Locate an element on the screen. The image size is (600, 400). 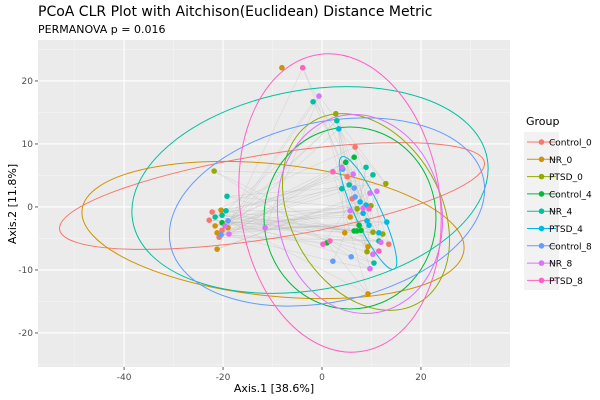
legend-label: Control_8 is located at coordinates (570, 247).